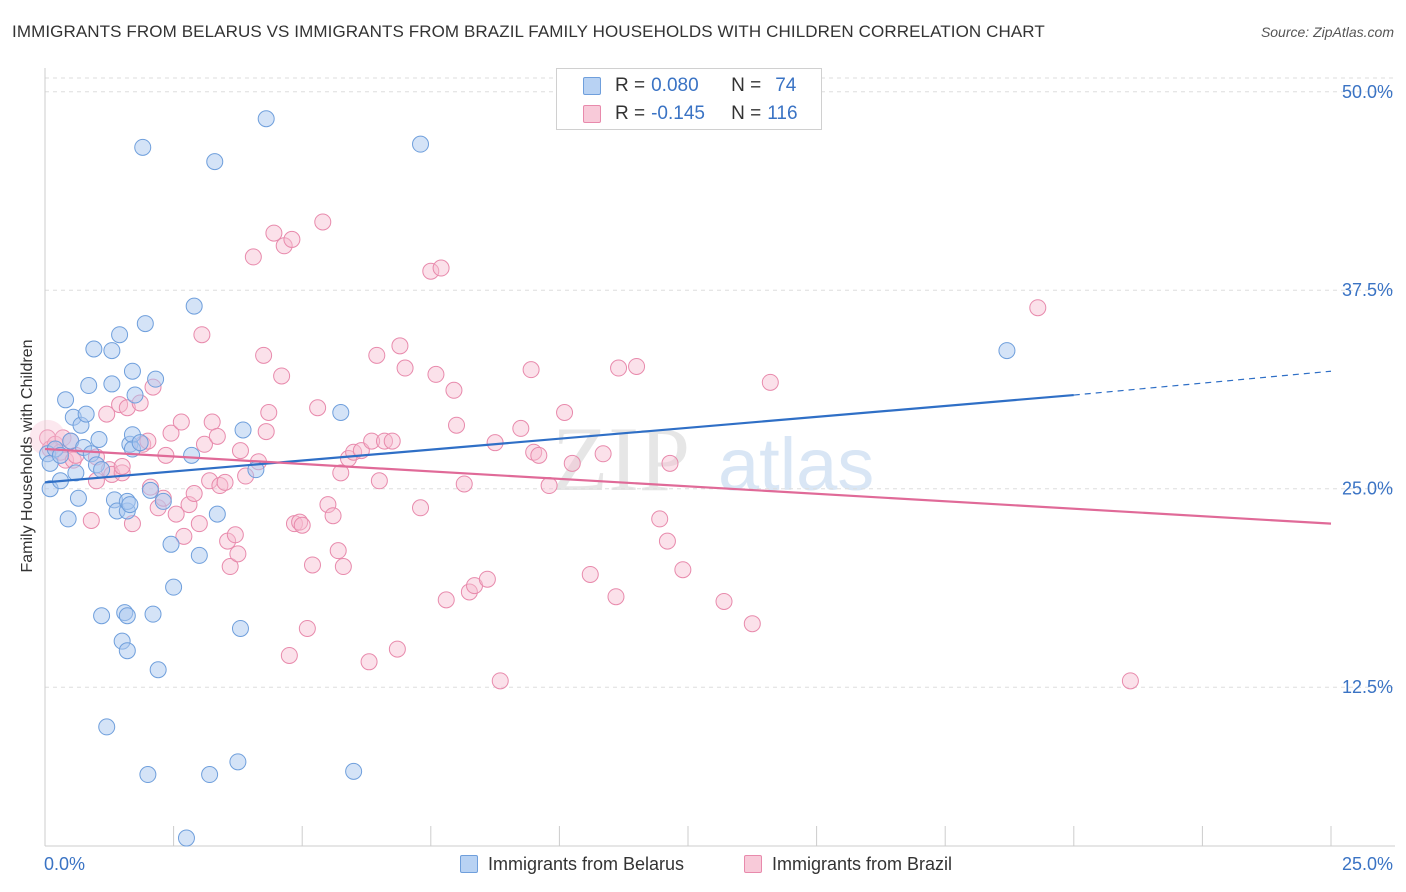 The width and height of the screenshot is (1406, 892). Describe the element at coordinates (753, 864) in the screenshot. I see `bottom-legend-swatch-brazil` at that location.